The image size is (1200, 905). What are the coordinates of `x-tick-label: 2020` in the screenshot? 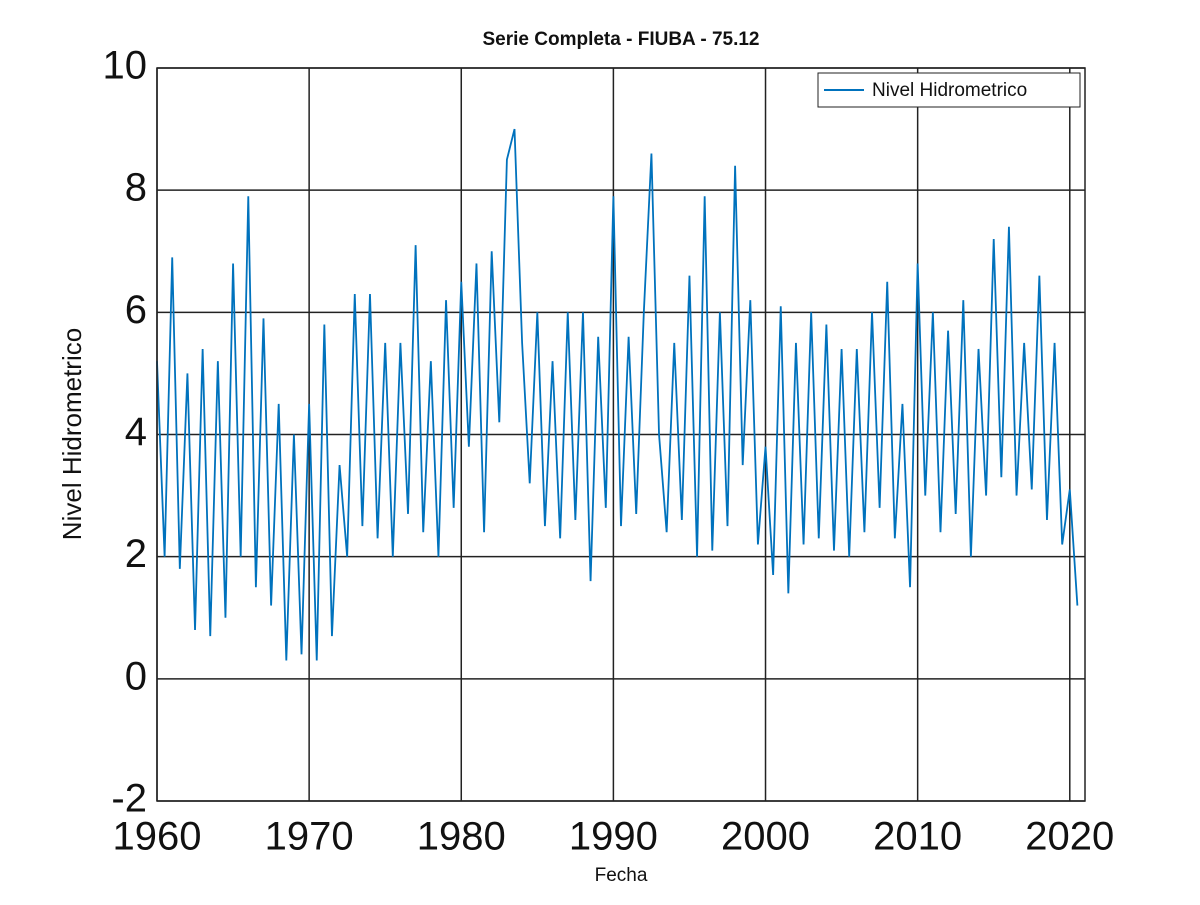 It's located at (1069, 837).